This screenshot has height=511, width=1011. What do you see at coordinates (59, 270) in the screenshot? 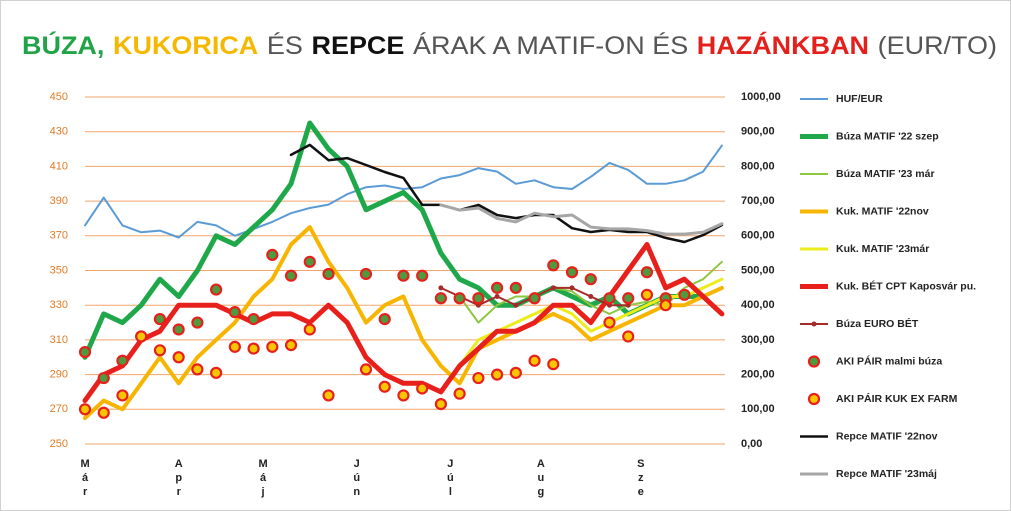
I see `y-tick-label: 350` at bounding box center [59, 270].